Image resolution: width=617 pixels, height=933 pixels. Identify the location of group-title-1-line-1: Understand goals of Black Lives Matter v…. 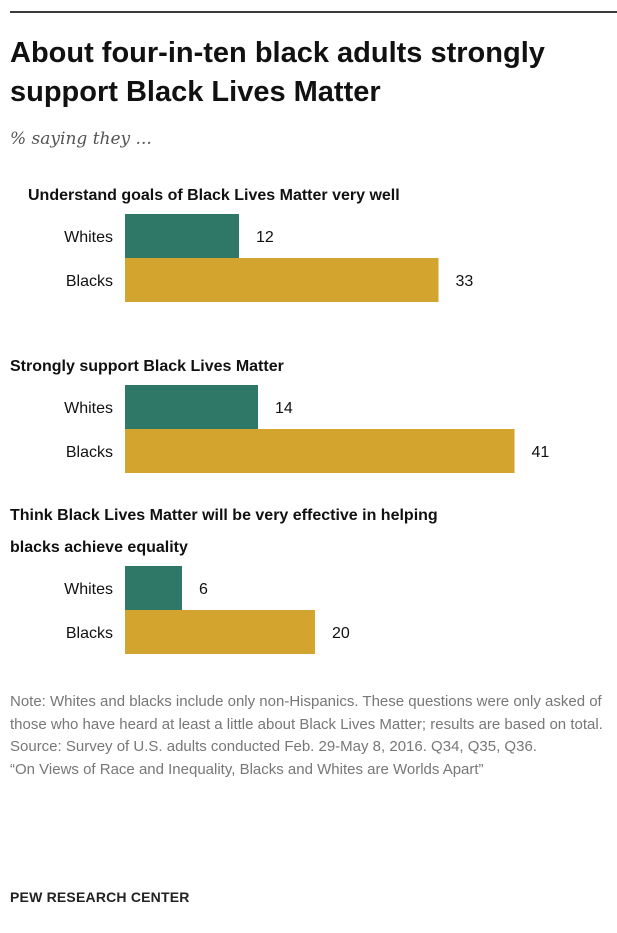
(214, 195).